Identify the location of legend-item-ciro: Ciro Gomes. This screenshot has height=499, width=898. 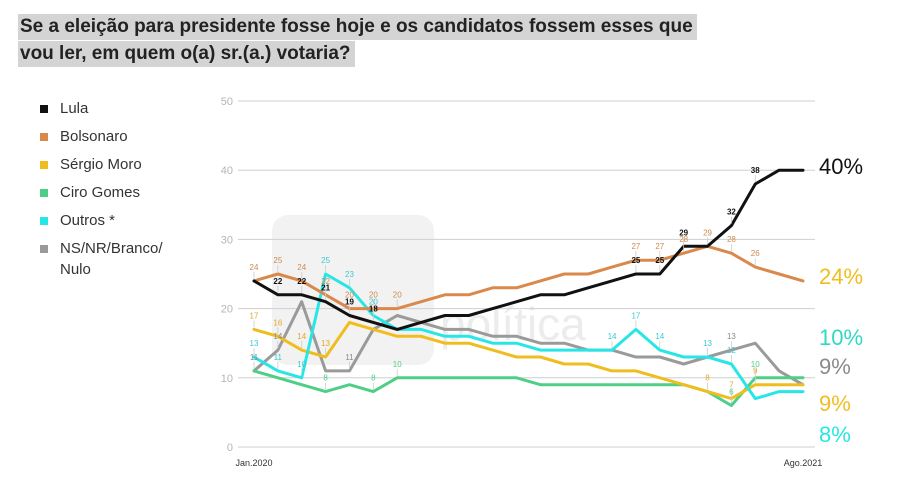
(101, 192).